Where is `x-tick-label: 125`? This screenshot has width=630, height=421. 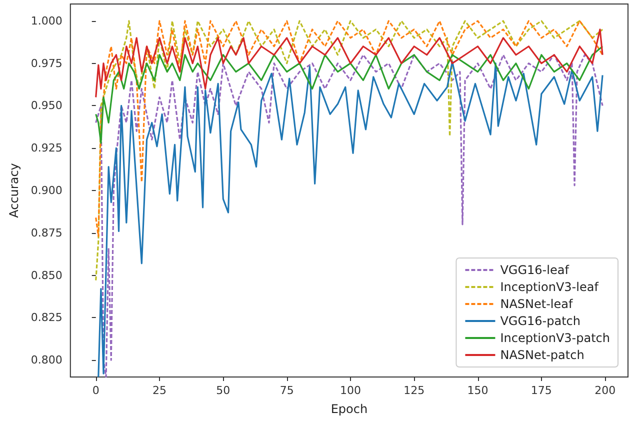 x-tick-label: 125 is located at coordinates (414, 390).